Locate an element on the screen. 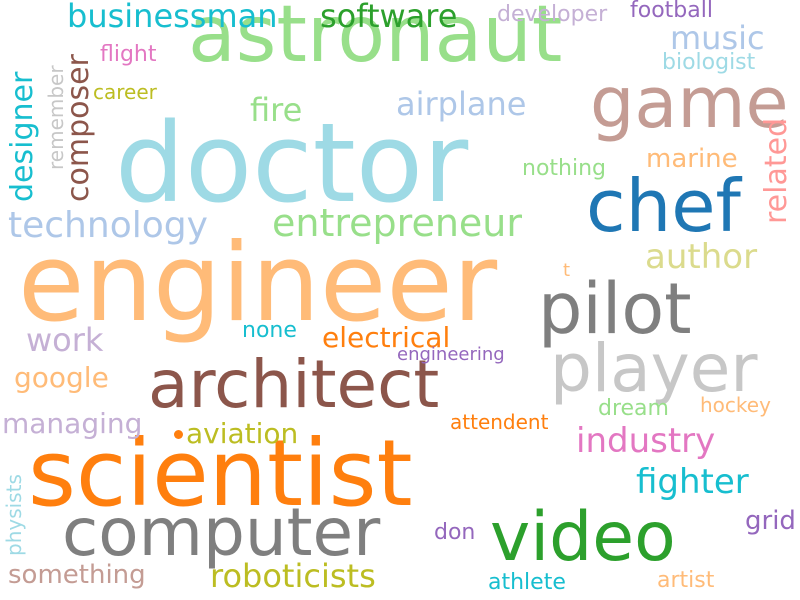  word-architect: architect is located at coordinates (294, 384).